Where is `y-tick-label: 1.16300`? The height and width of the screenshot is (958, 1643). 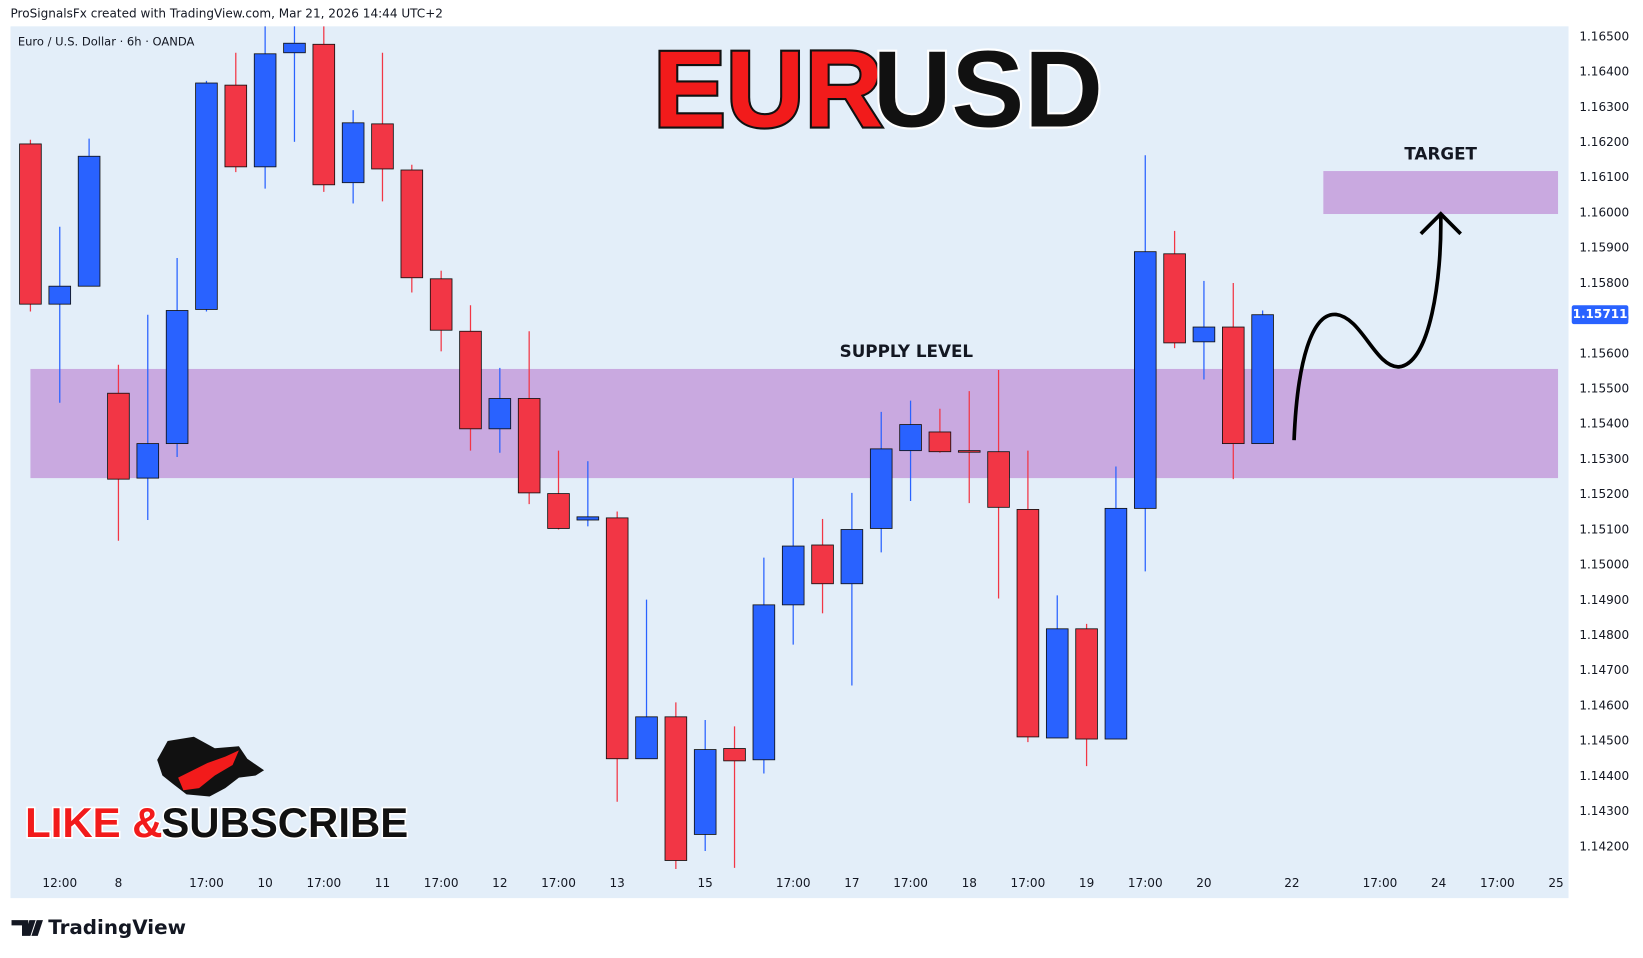 y-tick-label: 1.16300 is located at coordinates (1604, 107).